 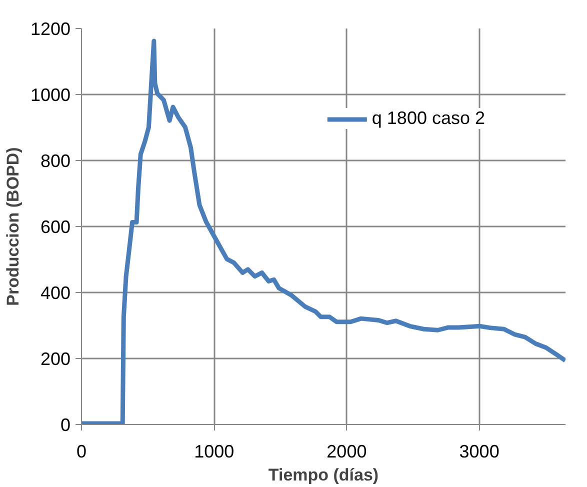 I want to click on y-tick-label: 1200, so click(x=50, y=29).